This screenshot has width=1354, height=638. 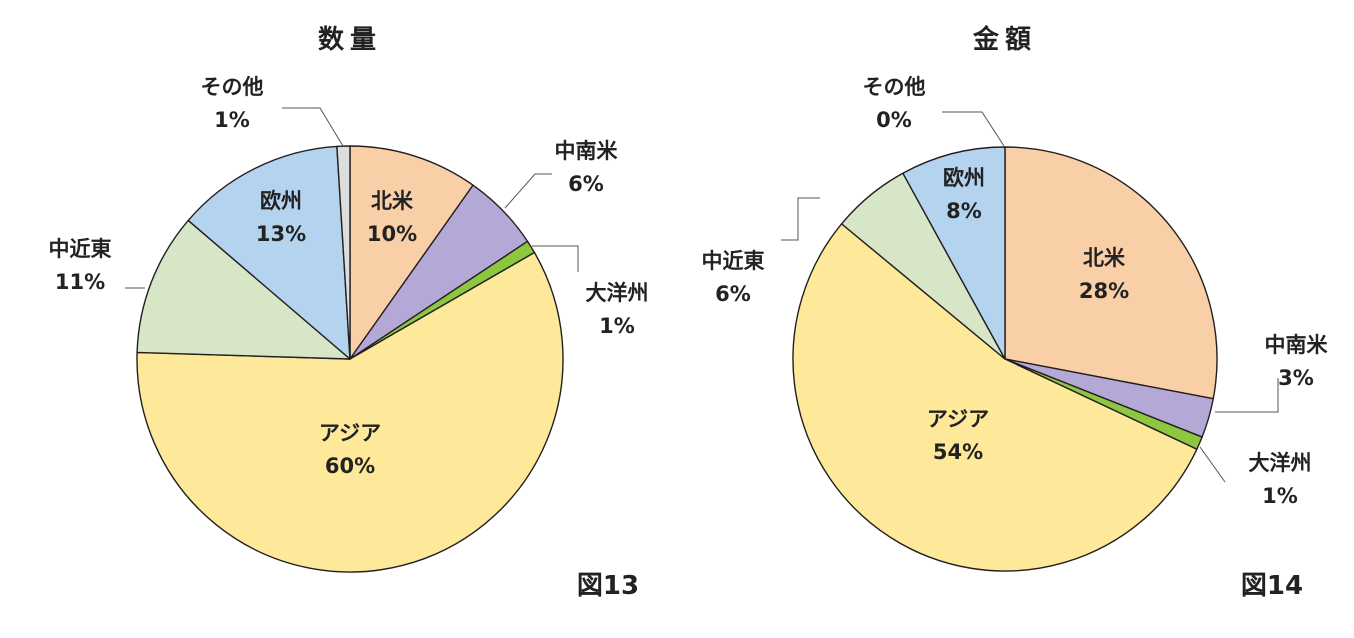 What do you see at coordinates (1296, 378) in the screenshot?
I see `slice-percent-label: 3%` at bounding box center [1296, 378].